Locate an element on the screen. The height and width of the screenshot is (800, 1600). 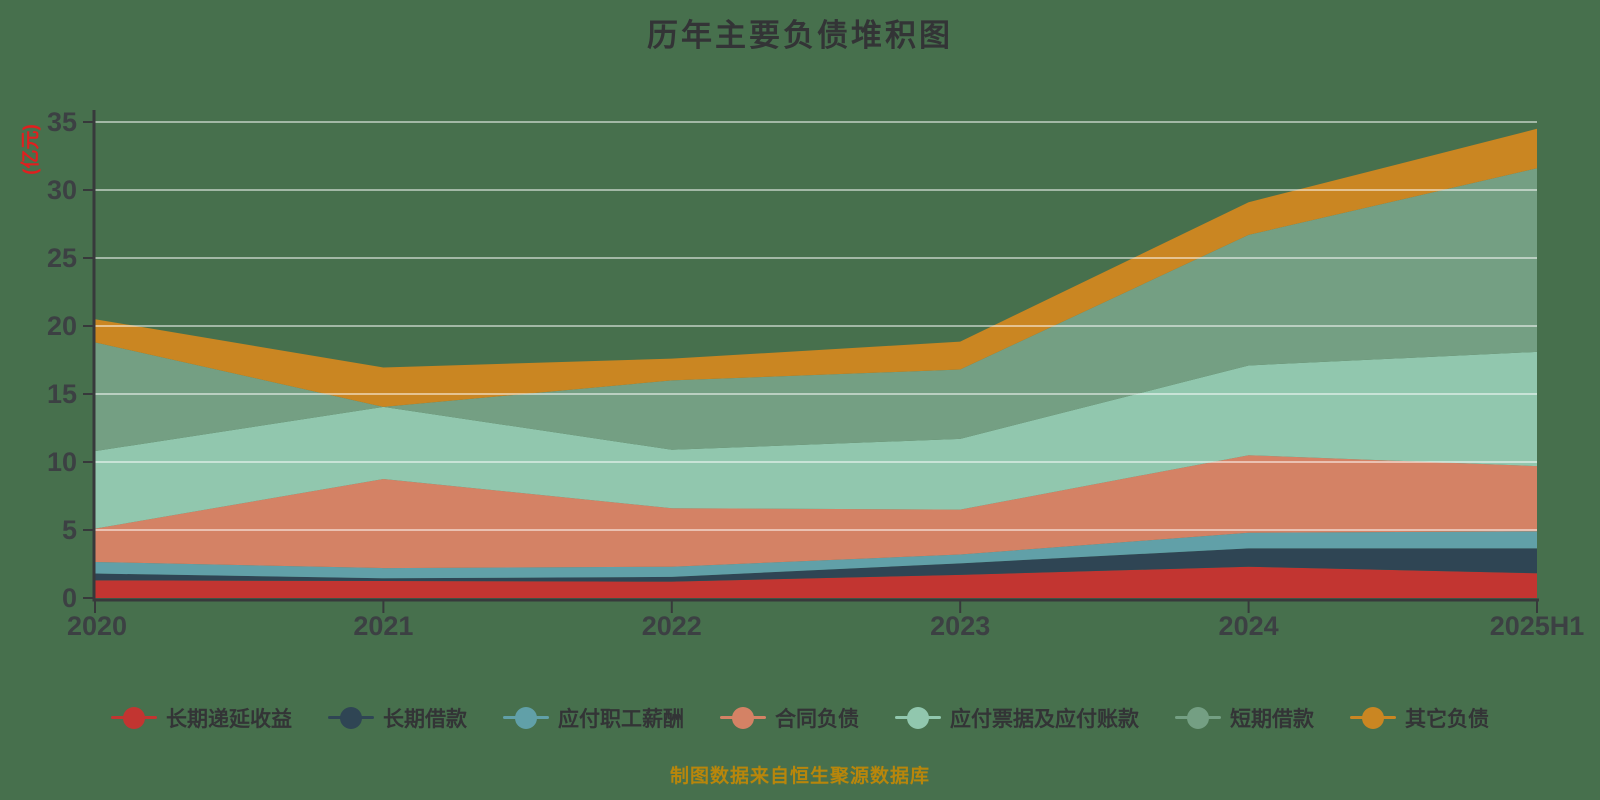
legend-label: 短期借款 is located at coordinates (1272, 719).